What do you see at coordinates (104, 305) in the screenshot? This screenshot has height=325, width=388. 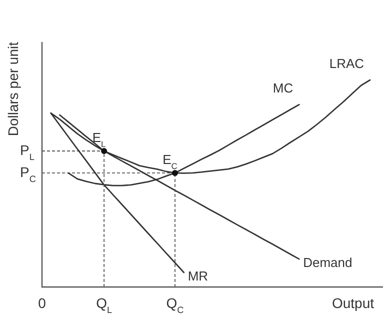 I see `x-tick-label: Q$_{L}$` at bounding box center [104, 305].